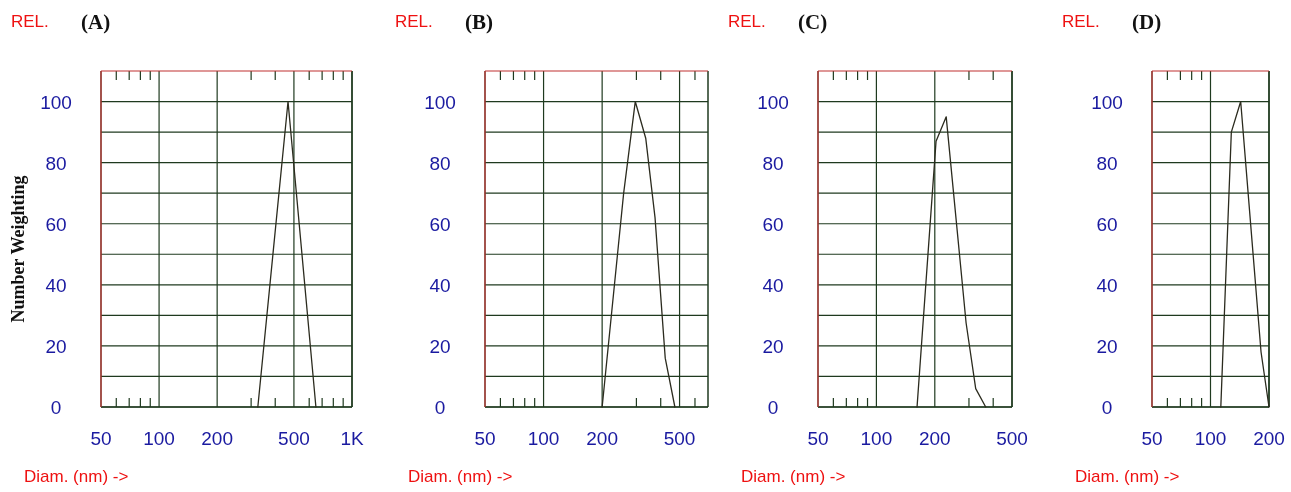 This screenshot has width=1291, height=492. Describe the element at coordinates (96, 22) in the screenshot. I see `chart-title: (A)` at that location.